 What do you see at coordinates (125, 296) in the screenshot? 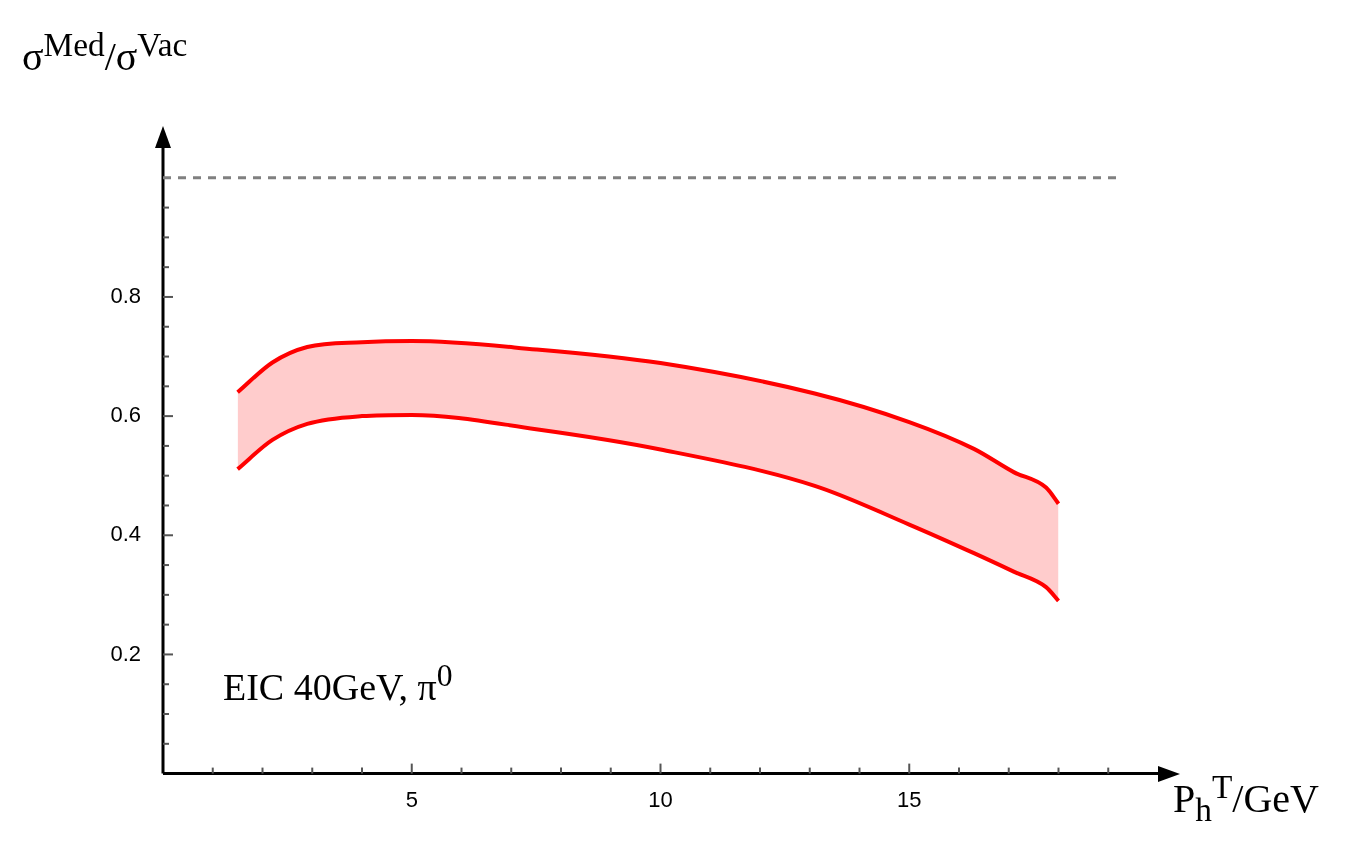
I see `y-tick-label: 0.8` at bounding box center [125, 296].